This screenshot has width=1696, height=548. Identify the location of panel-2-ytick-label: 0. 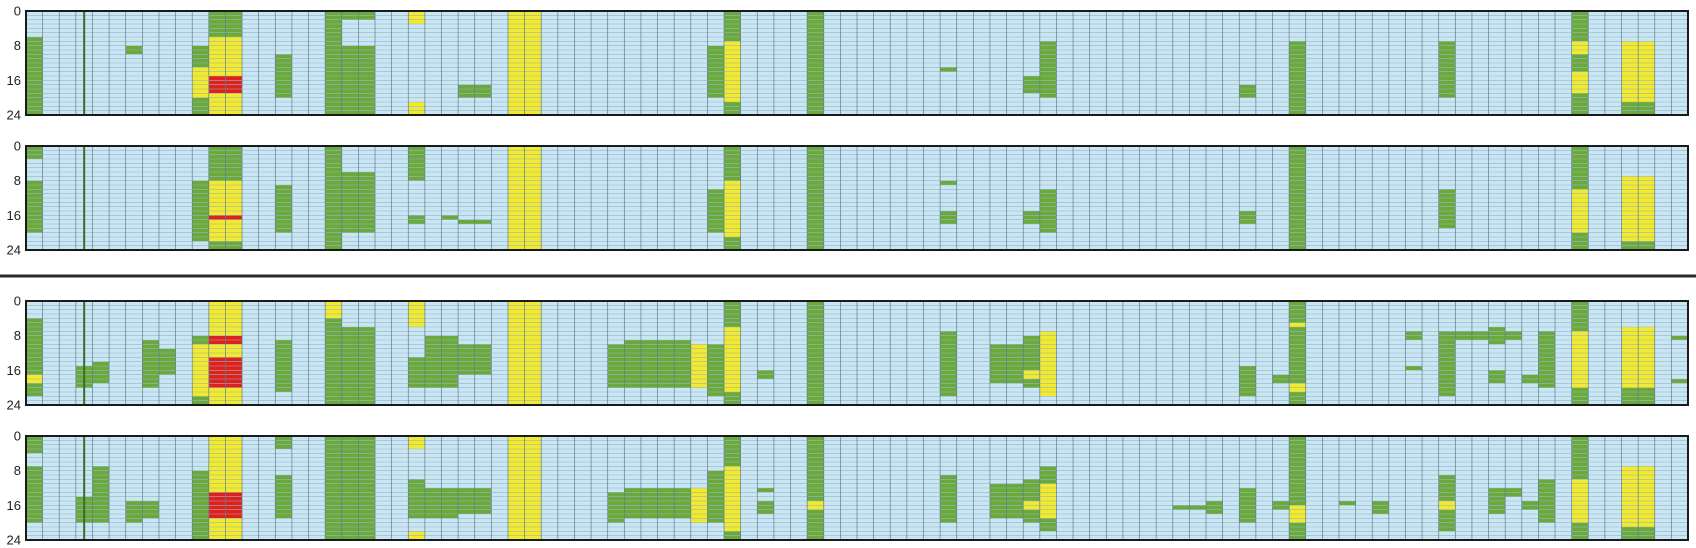
(17, 146).